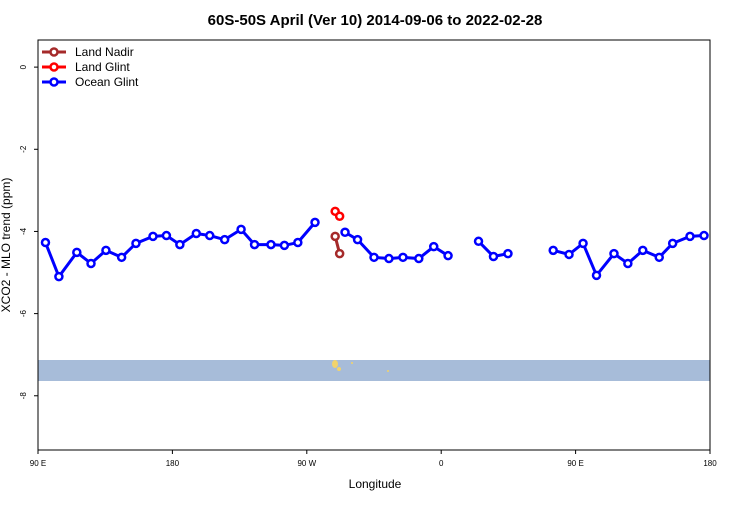 This screenshot has width=750, height=505. Describe the element at coordinates (375, 484) in the screenshot. I see `x-axis-label: Longitude` at that location.